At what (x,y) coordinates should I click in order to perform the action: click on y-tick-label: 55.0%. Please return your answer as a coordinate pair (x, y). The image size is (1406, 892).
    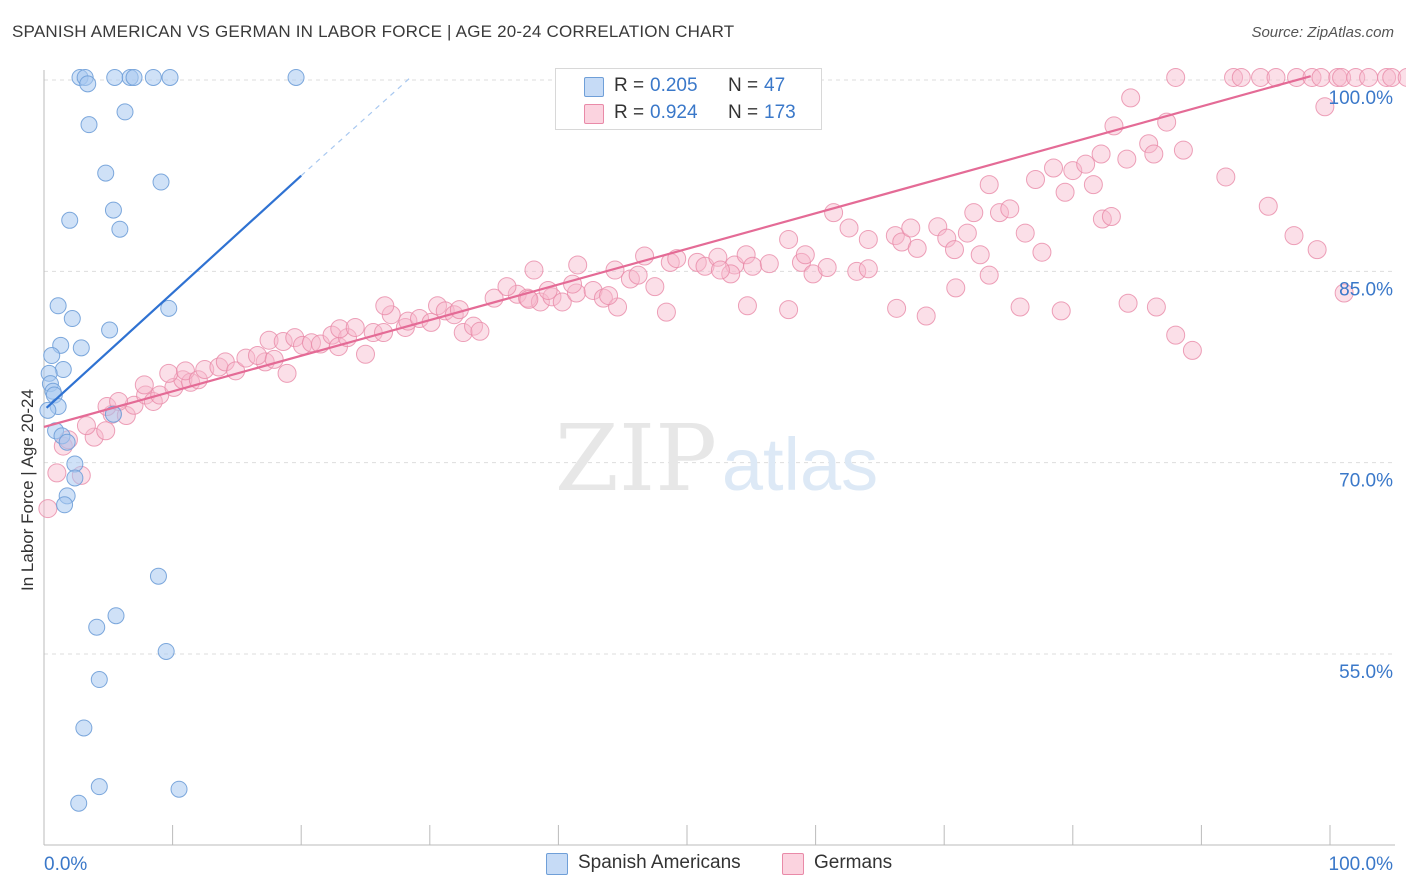
    Looking at the image, I should click on (1366, 672).